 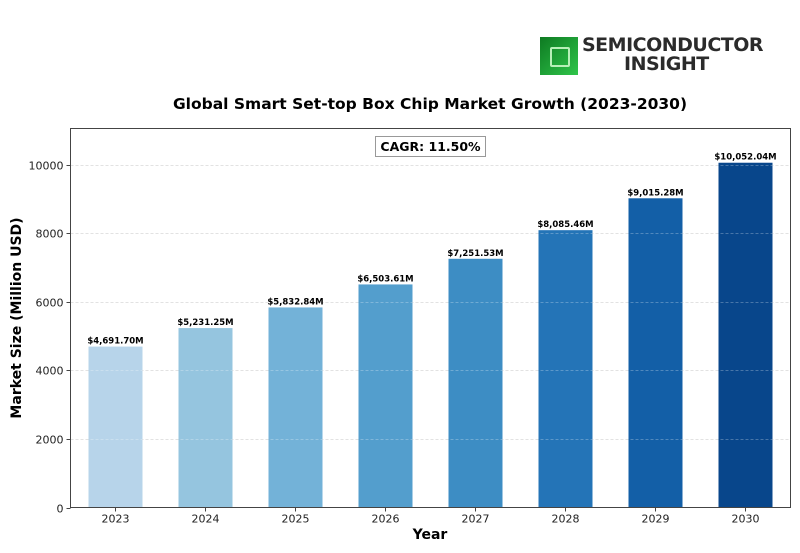 What do you see at coordinates (50, 338) in the screenshot?
I see `y-axis-ticks: 0 2000 4000 6000 8000 10000` at bounding box center [50, 338].